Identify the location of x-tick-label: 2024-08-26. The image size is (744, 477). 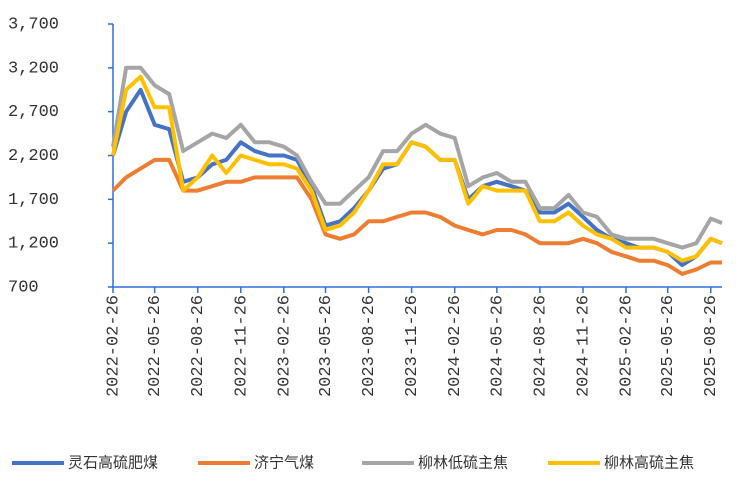
(540, 346).